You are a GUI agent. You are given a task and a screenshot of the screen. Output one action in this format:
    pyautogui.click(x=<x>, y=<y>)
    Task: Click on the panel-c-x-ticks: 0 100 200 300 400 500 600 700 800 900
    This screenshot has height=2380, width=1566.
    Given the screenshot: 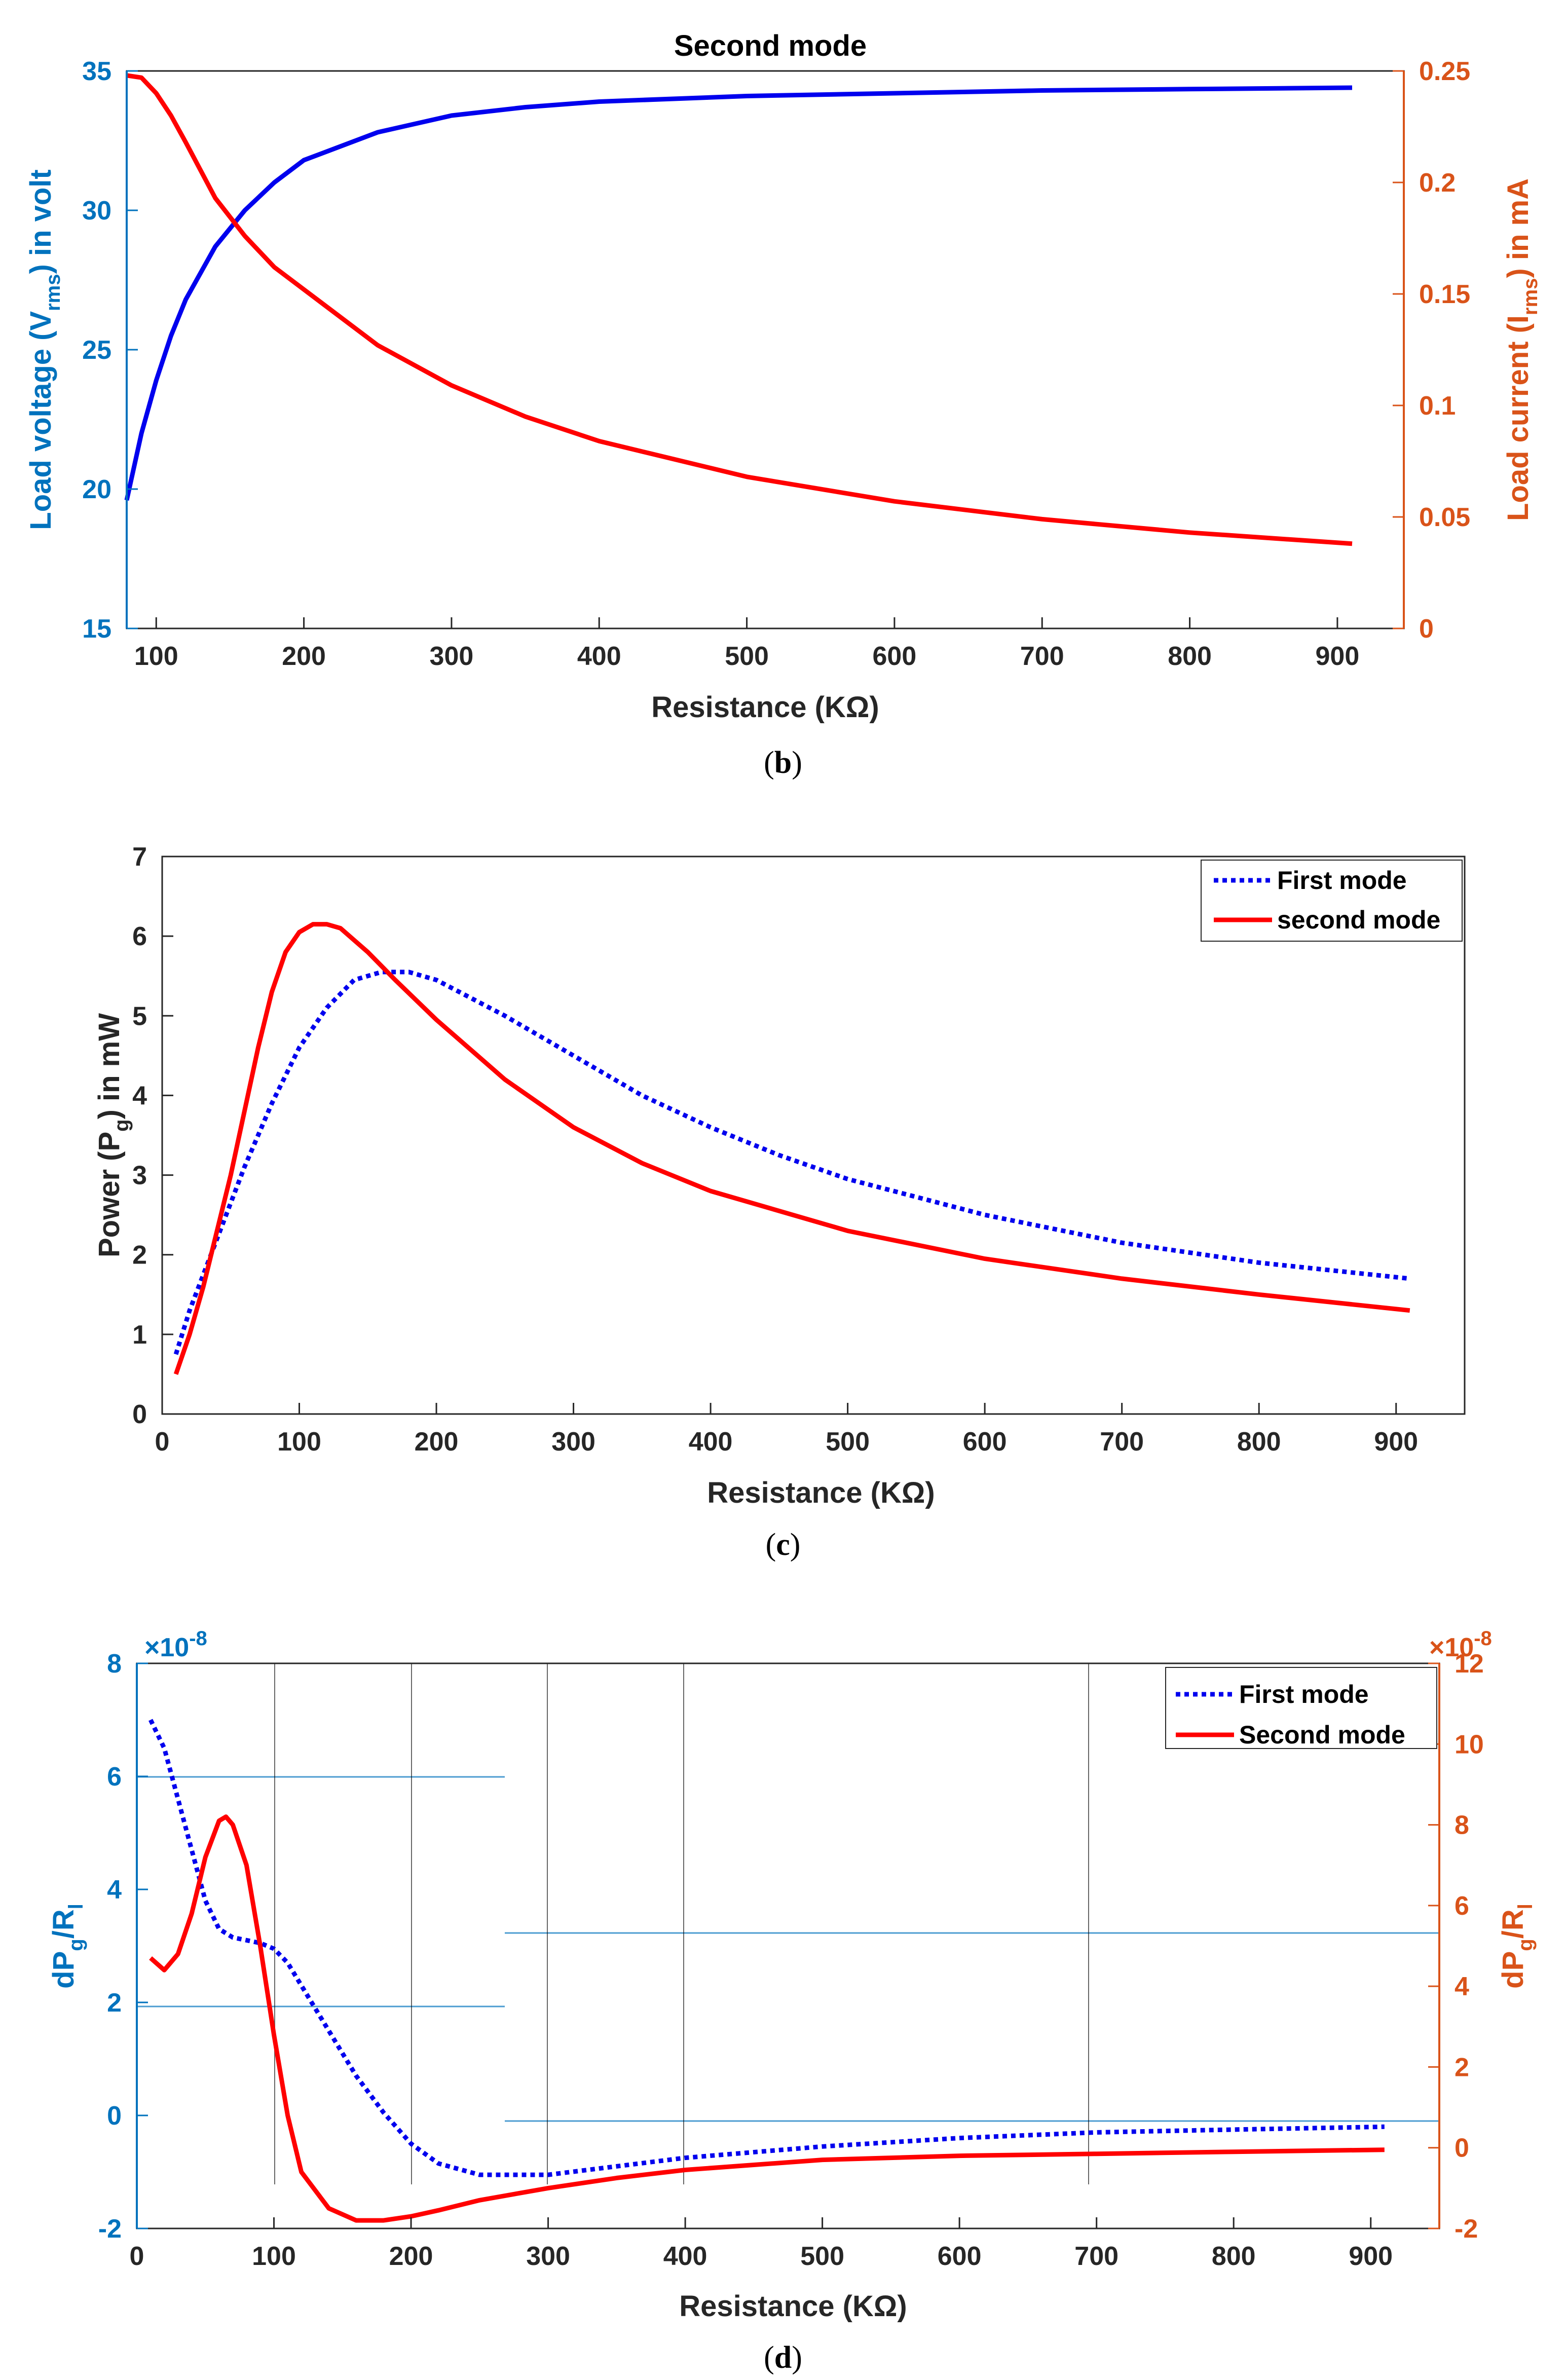 What is the action you would take?
    pyautogui.click(x=786, y=1430)
    